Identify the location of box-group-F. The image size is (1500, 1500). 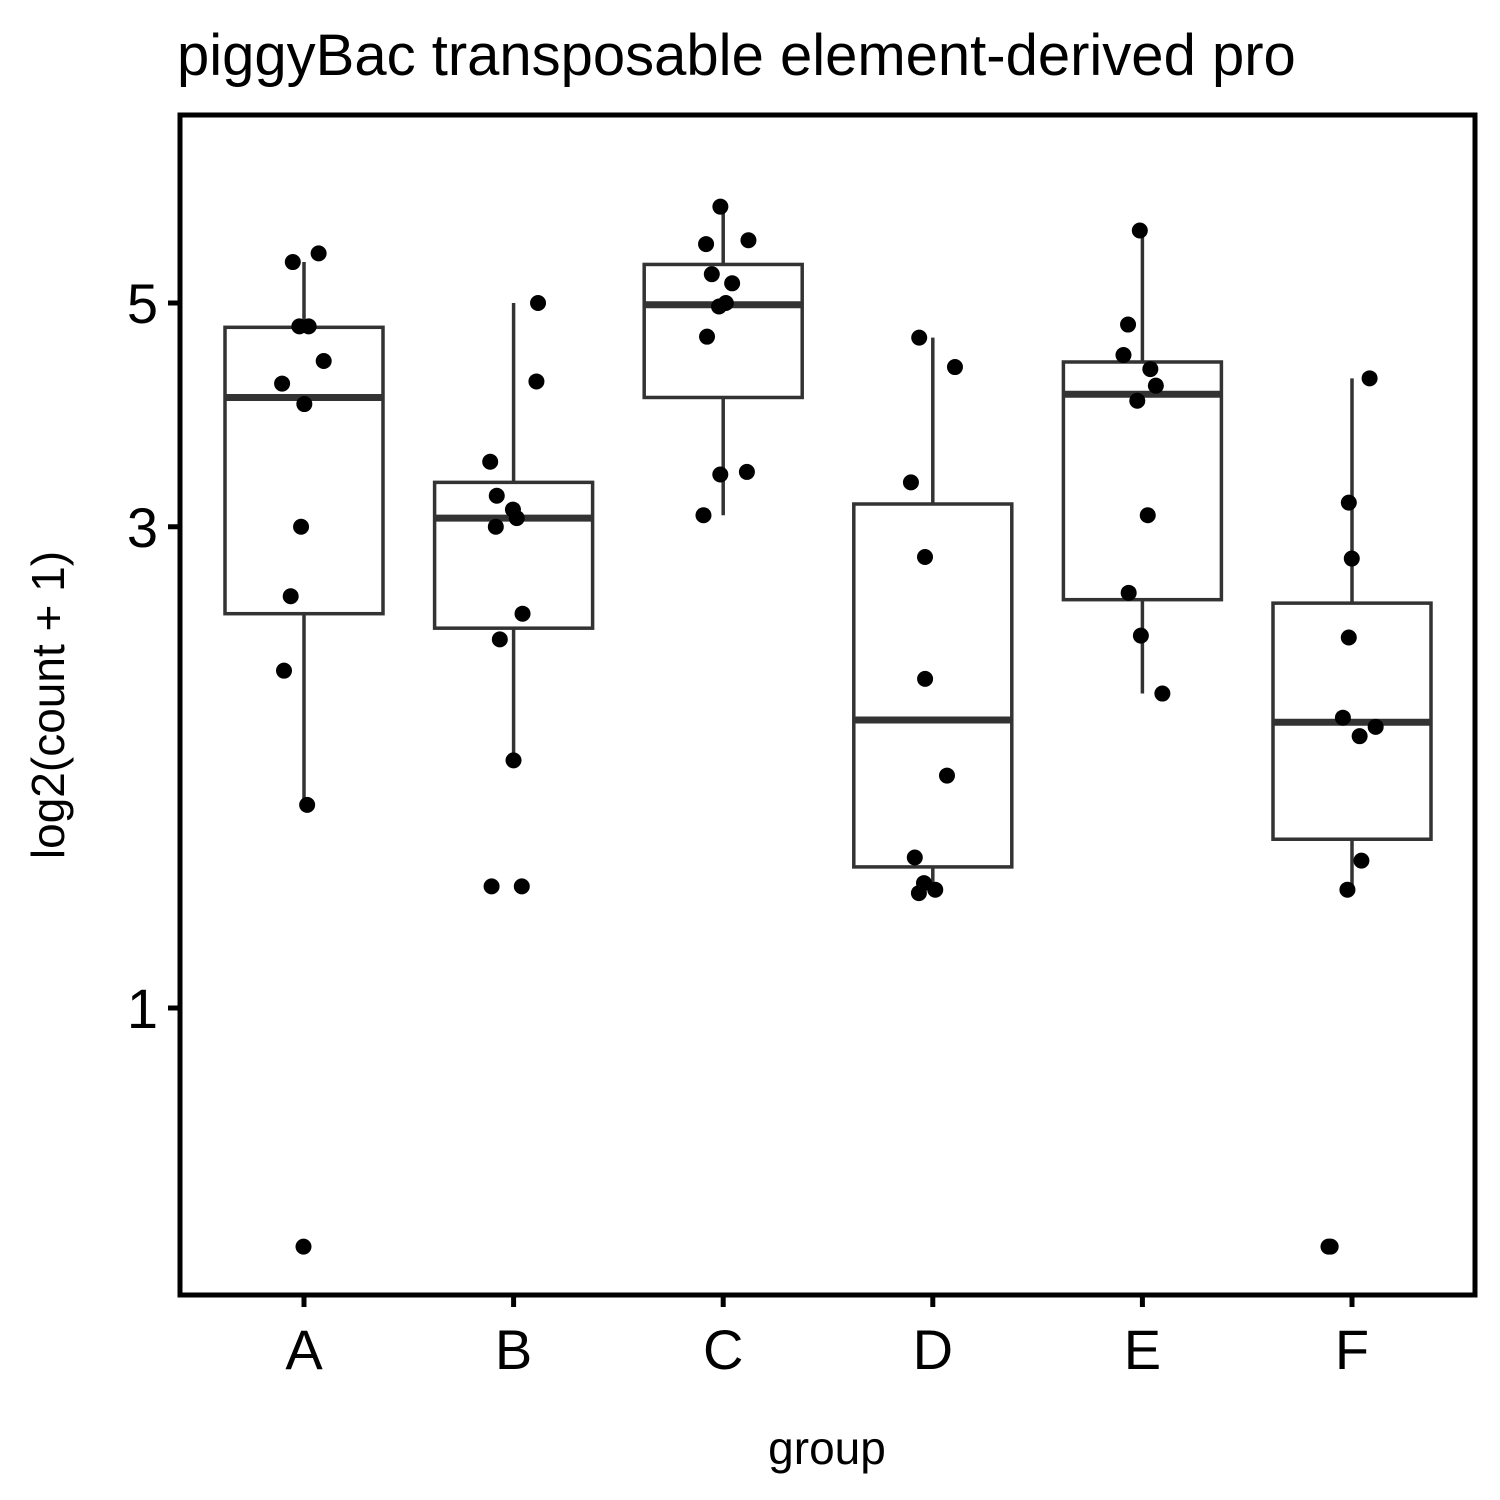
(1352, 812).